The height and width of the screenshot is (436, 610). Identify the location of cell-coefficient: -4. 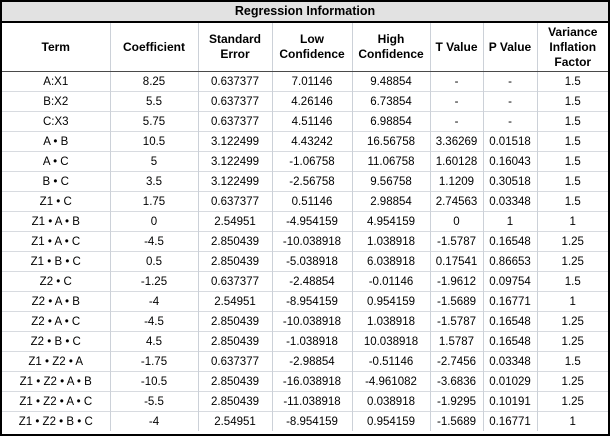
(153, 301).